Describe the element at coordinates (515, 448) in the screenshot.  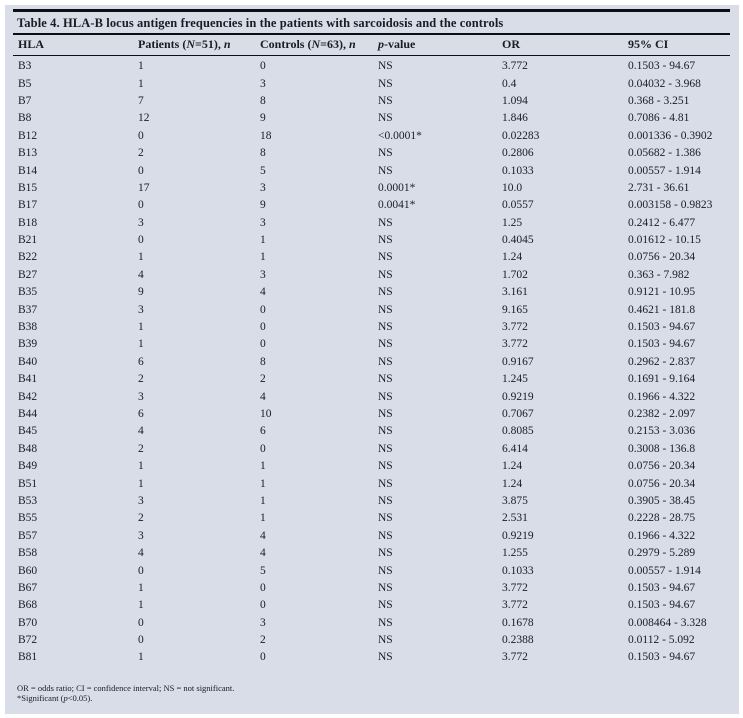
I see `cell-or: 6.414` at that location.